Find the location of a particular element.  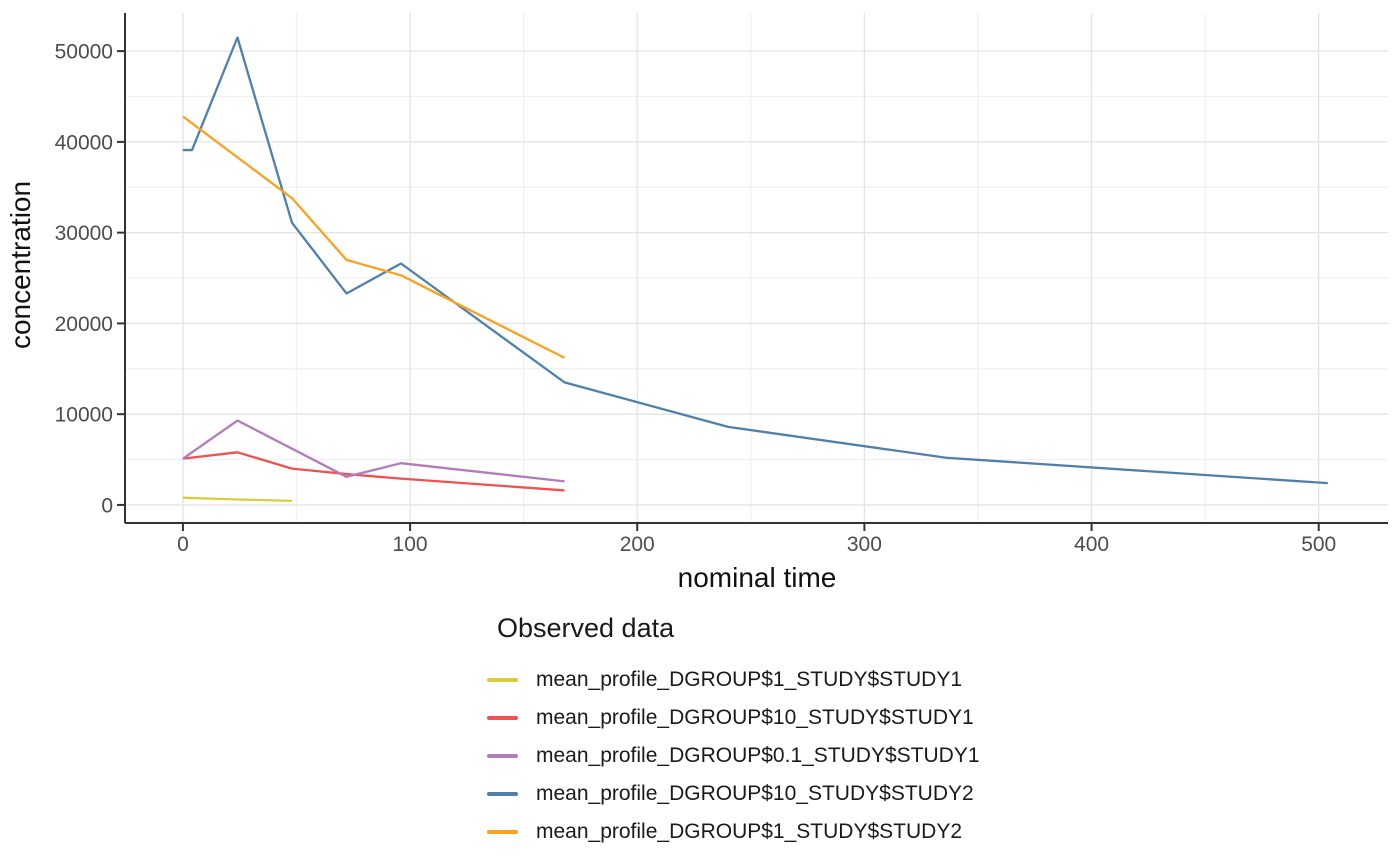

y-tick-label: 50000 is located at coordinates (84, 52).